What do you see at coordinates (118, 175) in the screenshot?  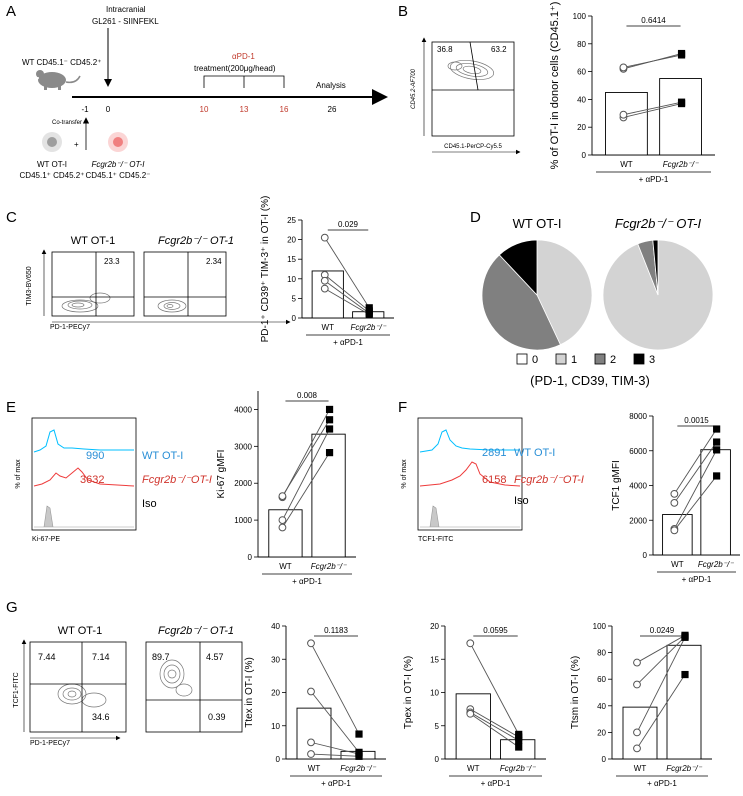 I see `donor-ko-markers: CD45.1⁺ CD45.2⁻` at bounding box center [118, 175].